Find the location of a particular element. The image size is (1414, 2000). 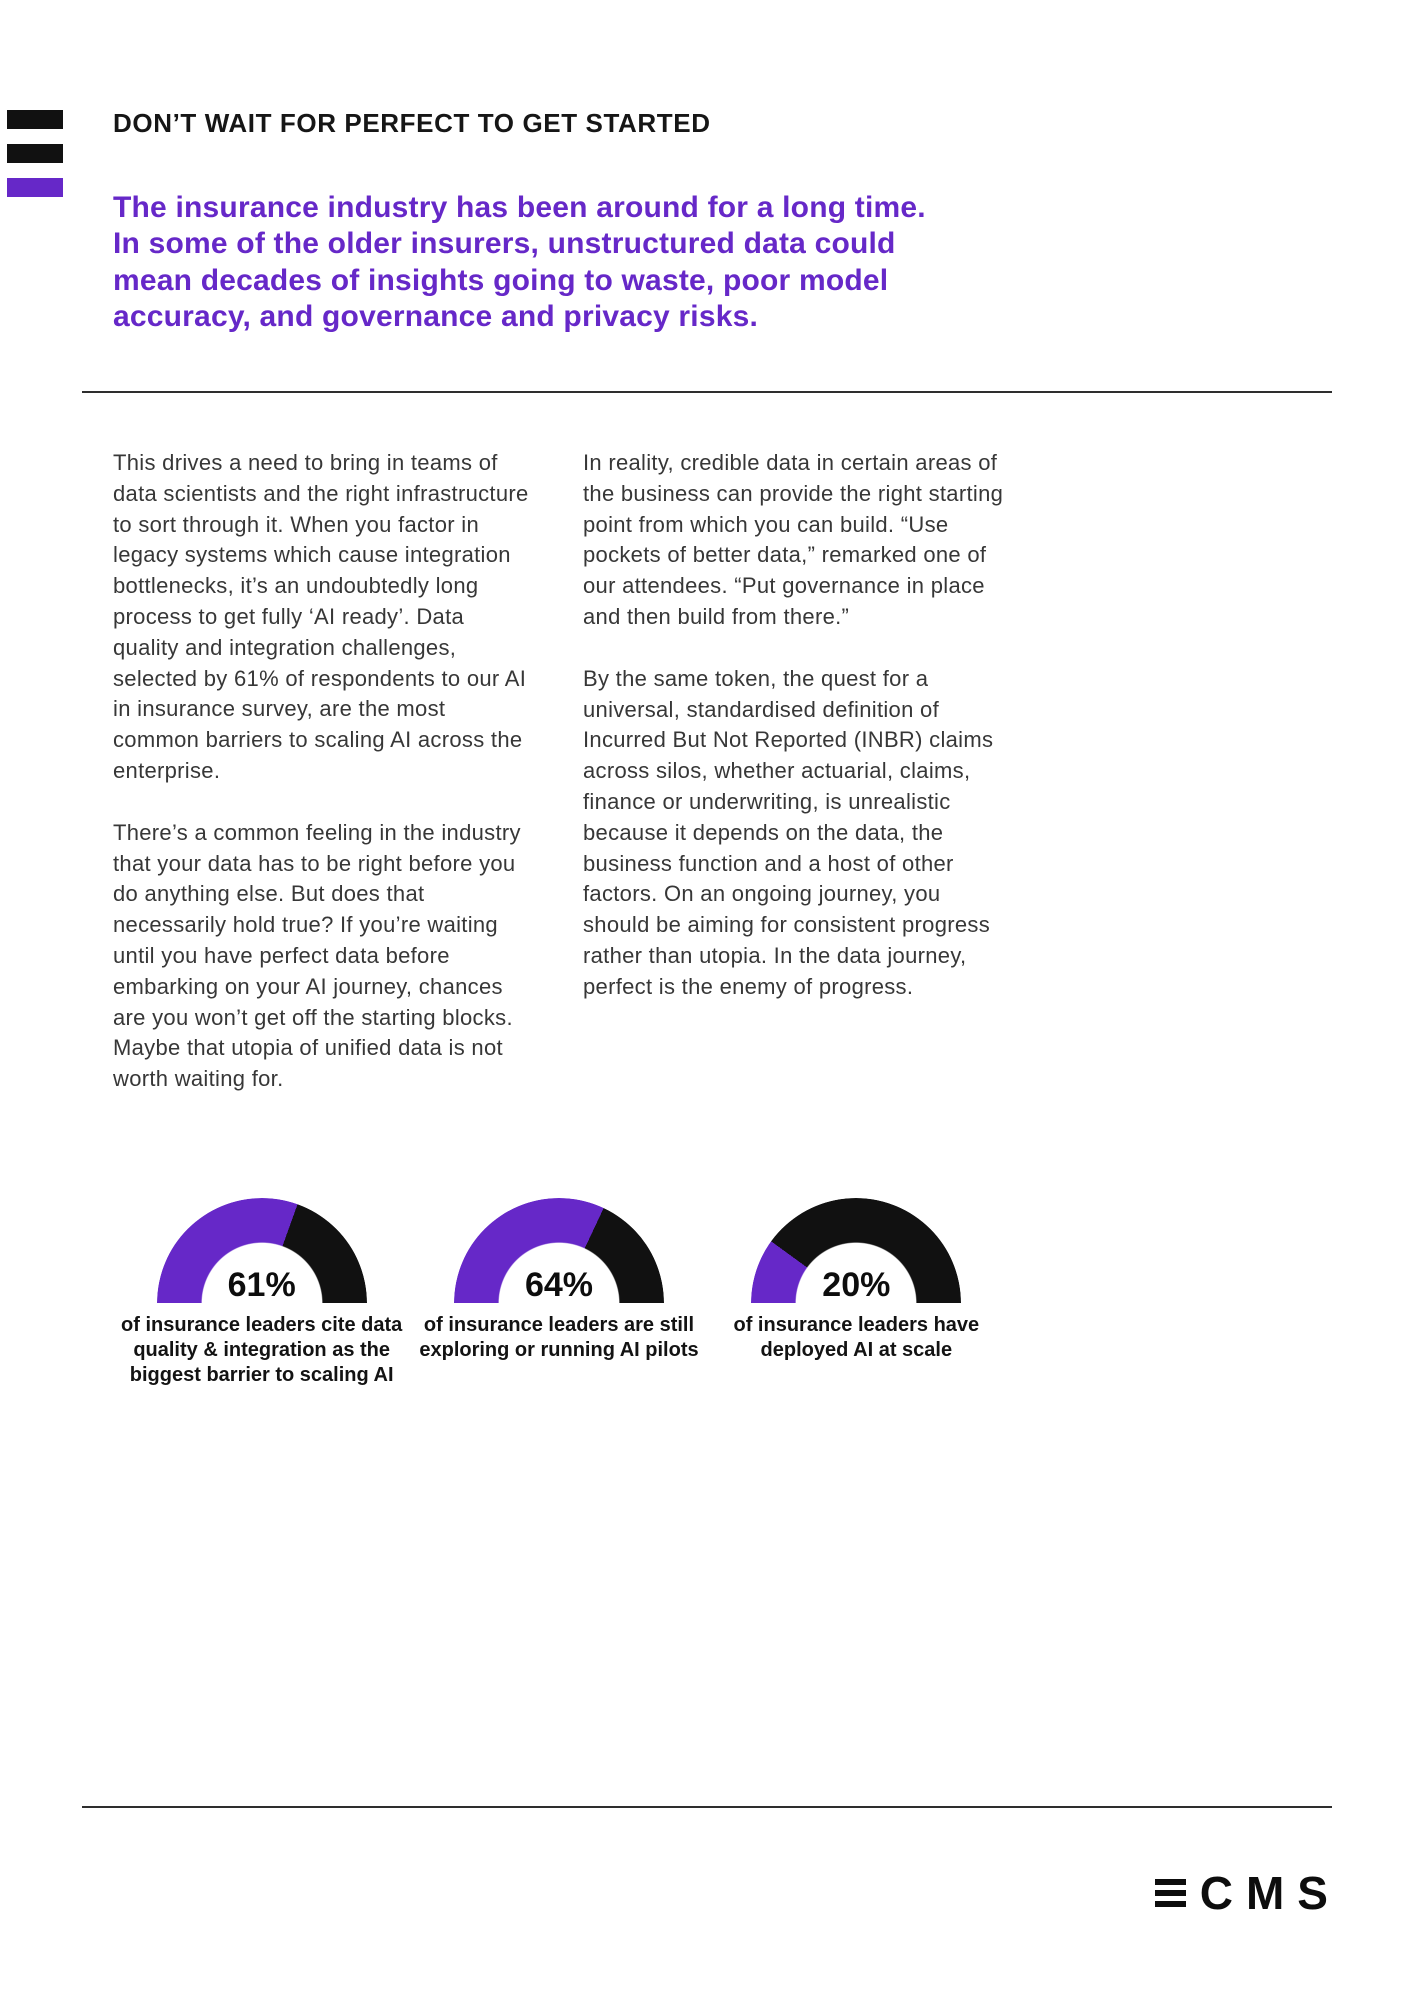

divider-top is located at coordinates (707, 392).